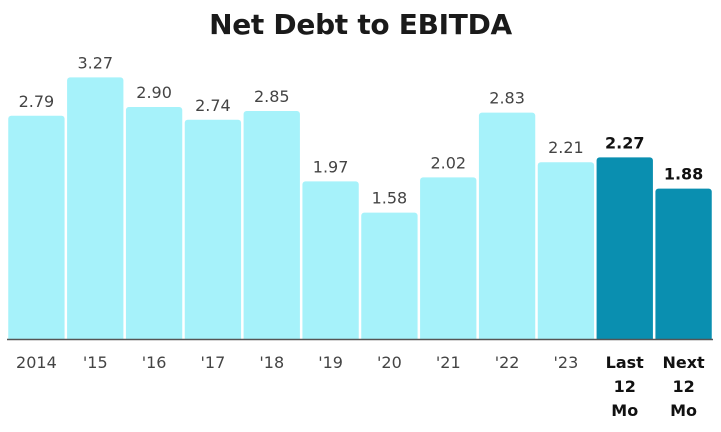  Describe the element at coordinates (390, 198) in the screenshot. I see `value-label-6: 1.58` at that location.